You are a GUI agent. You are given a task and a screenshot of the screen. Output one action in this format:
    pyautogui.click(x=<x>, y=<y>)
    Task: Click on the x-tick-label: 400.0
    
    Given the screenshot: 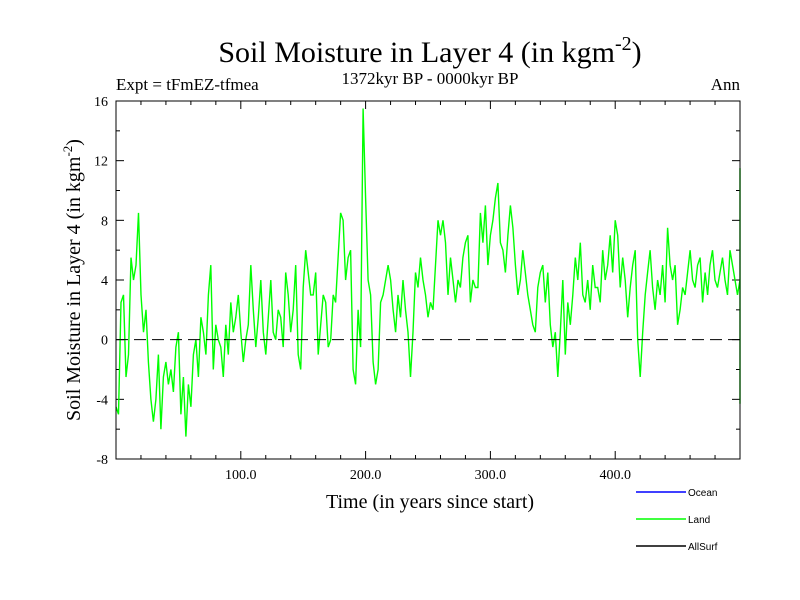 What is the action you would take?
    pyautogui.click(x=615, y=475)
    